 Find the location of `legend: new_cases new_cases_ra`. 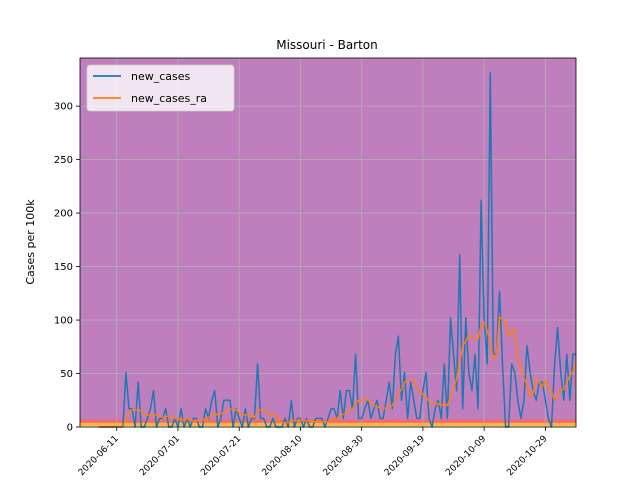

legend: new_cases new_cases_ra is located at coordinates (160, 88).